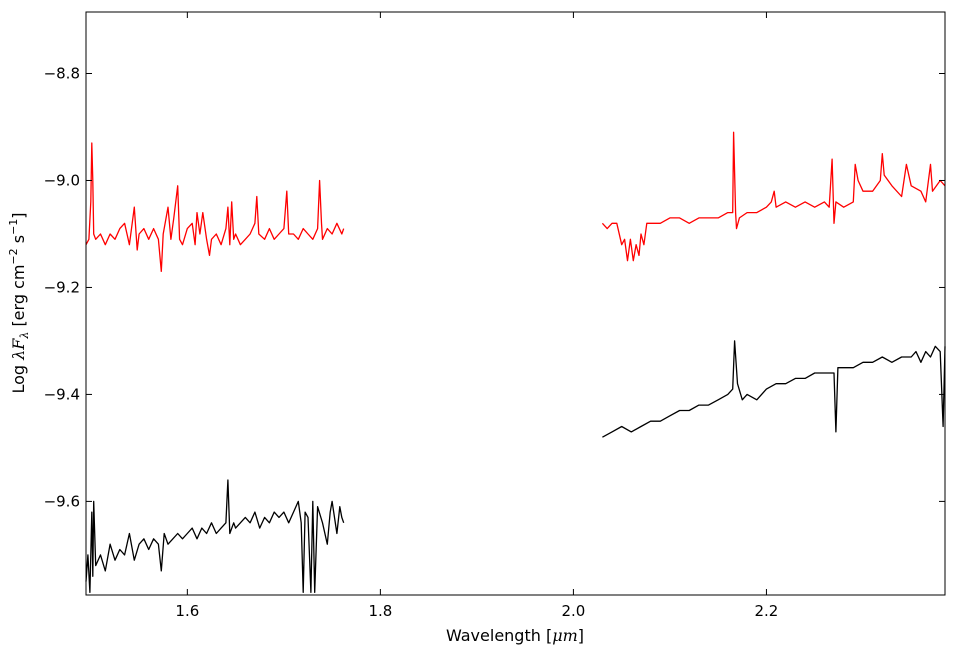  What do you see at coordinates (187, 611) in the screenshot?
I see `x-tick-label: 1.6` at bounding box center [187, 611].